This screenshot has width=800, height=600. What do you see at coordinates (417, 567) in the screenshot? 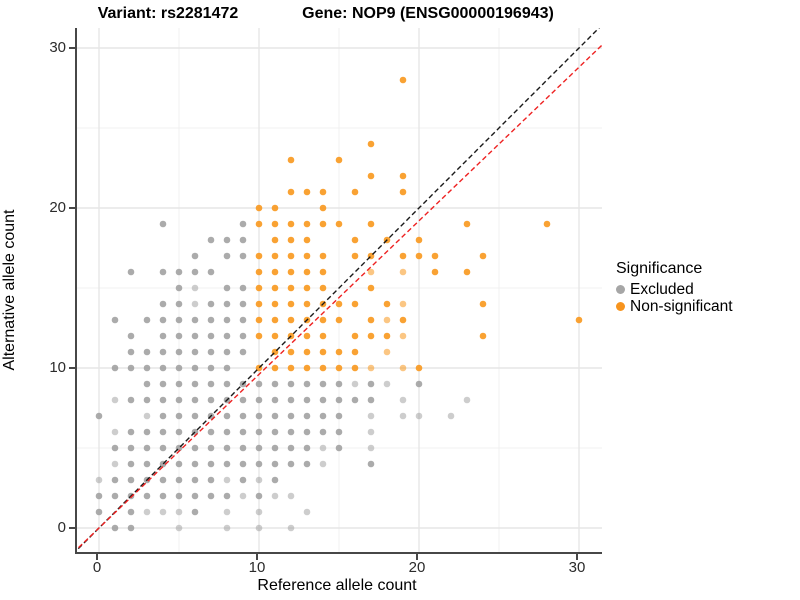
I see `x-tick-label: 20` at bounding box center [417, 567].